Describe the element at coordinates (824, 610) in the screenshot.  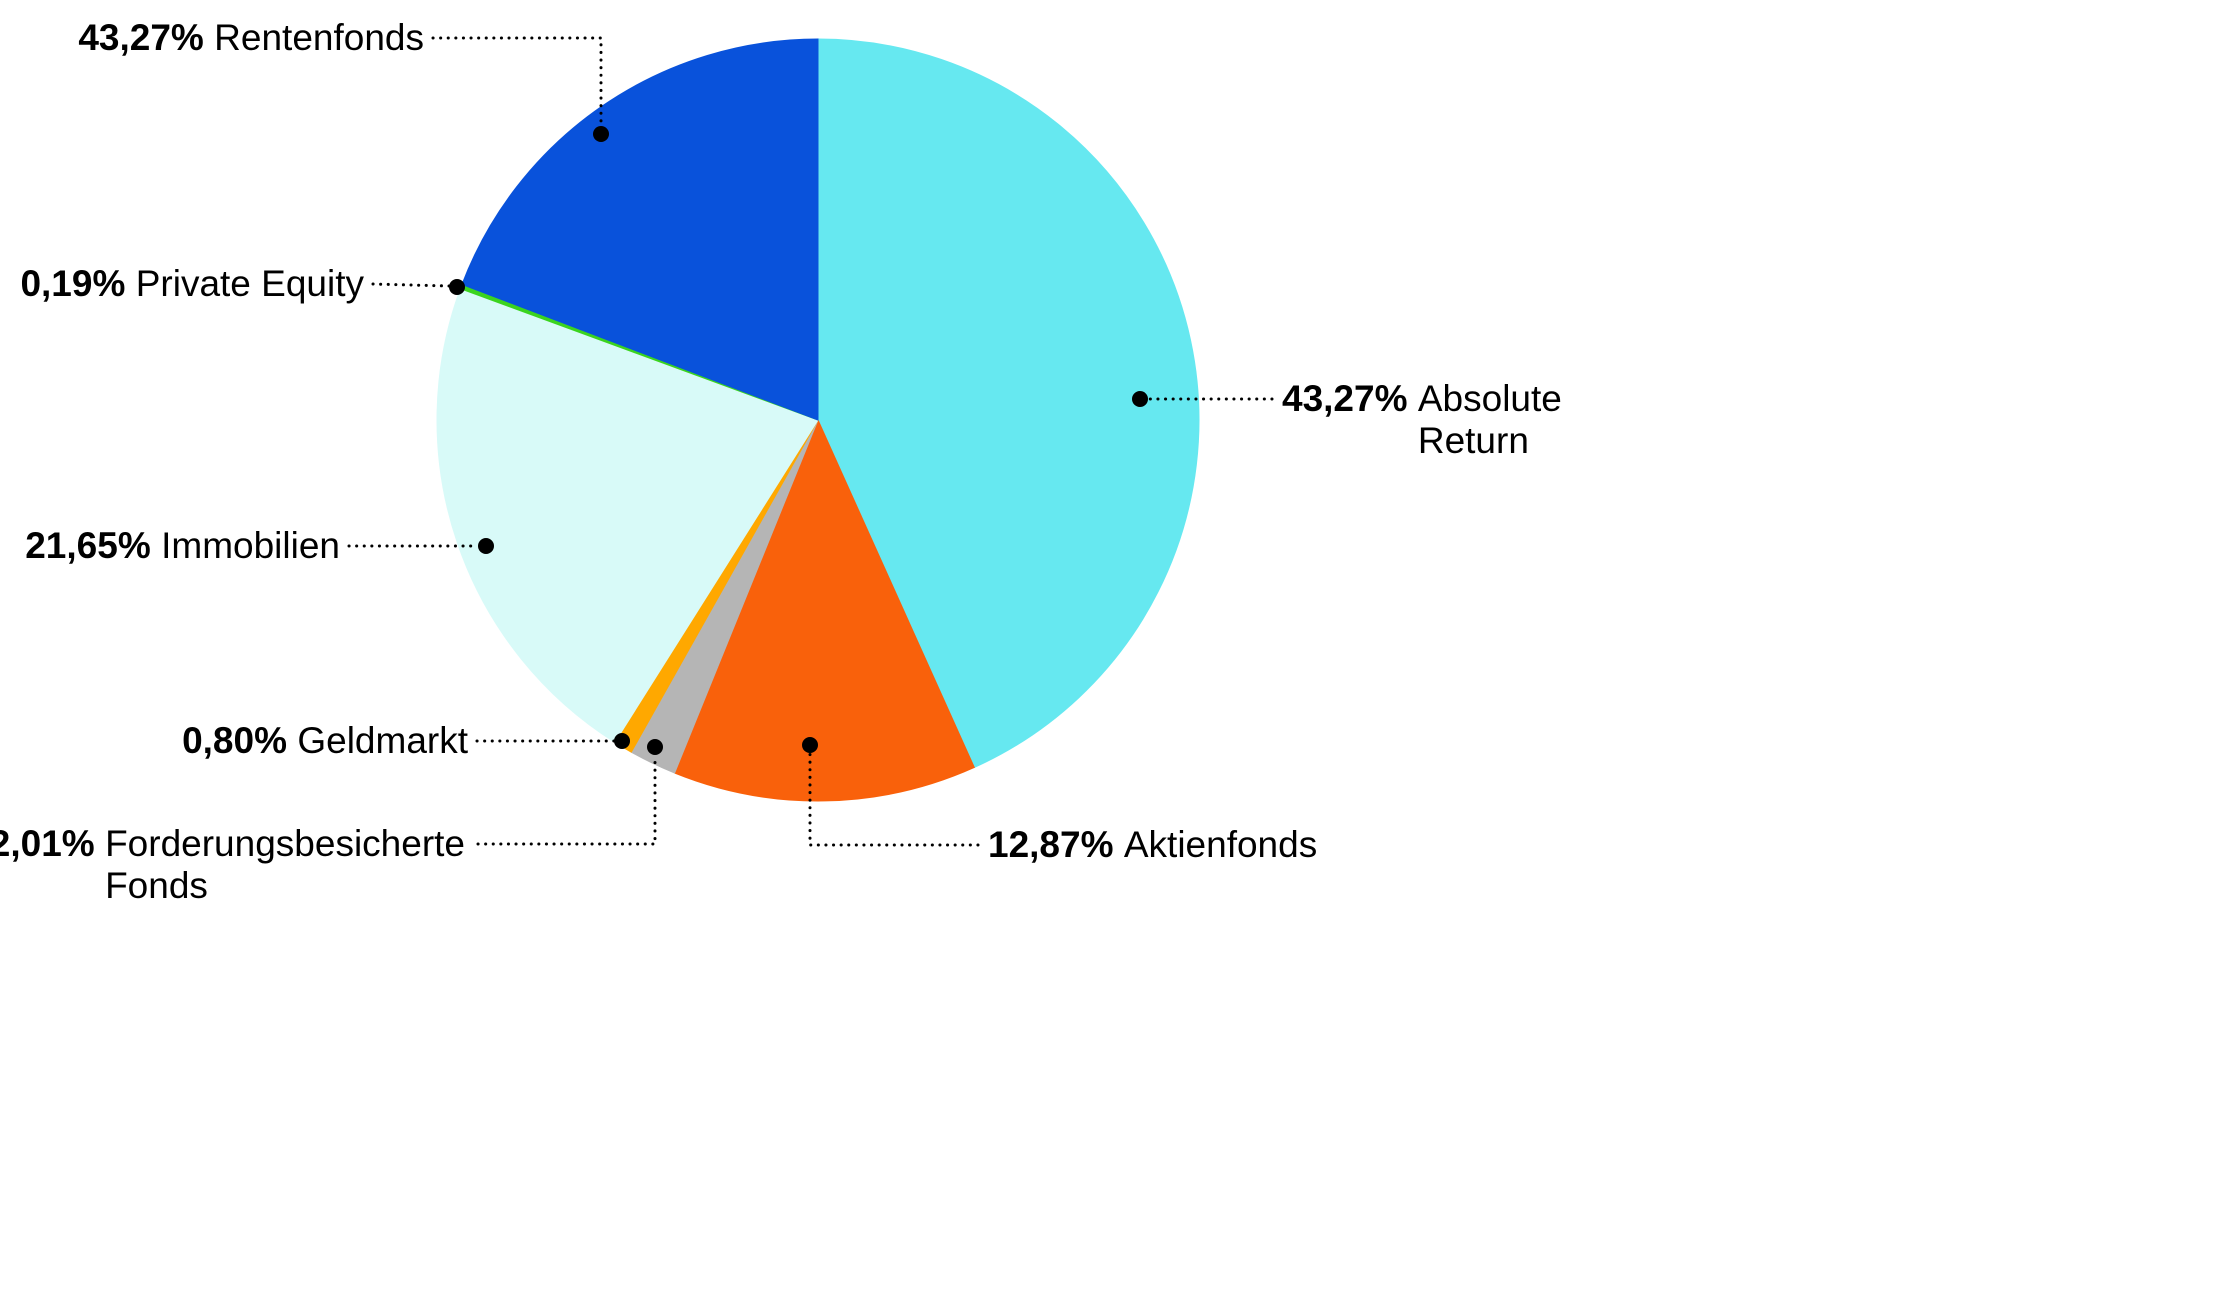
I see `pie-slice-aktienfonds` at that location.